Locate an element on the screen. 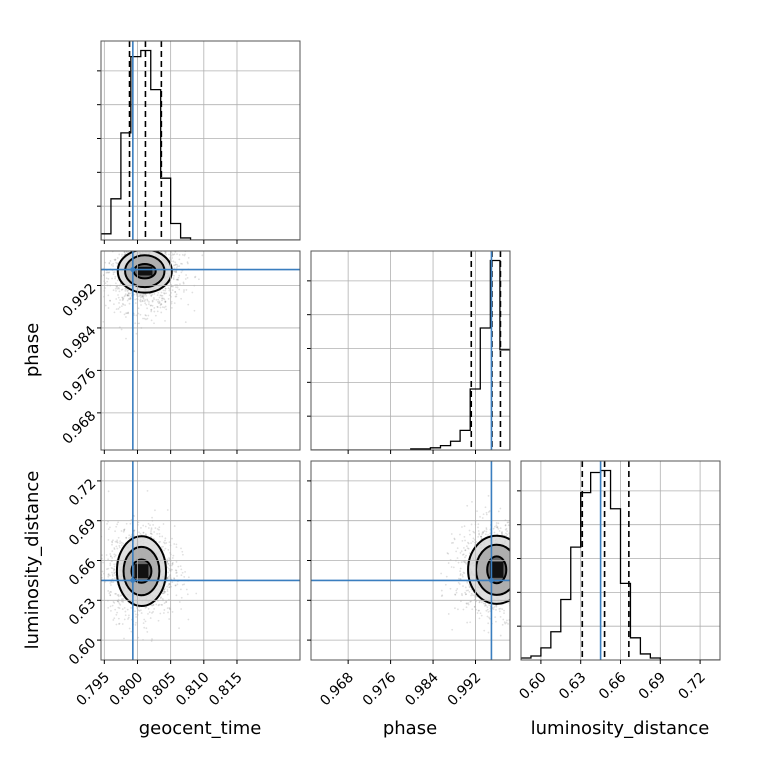 The height and width of the screenshot is (760, 760). panel-geocent-time-vs-luminosity-distance-contour is located at coordinates (141, 571).